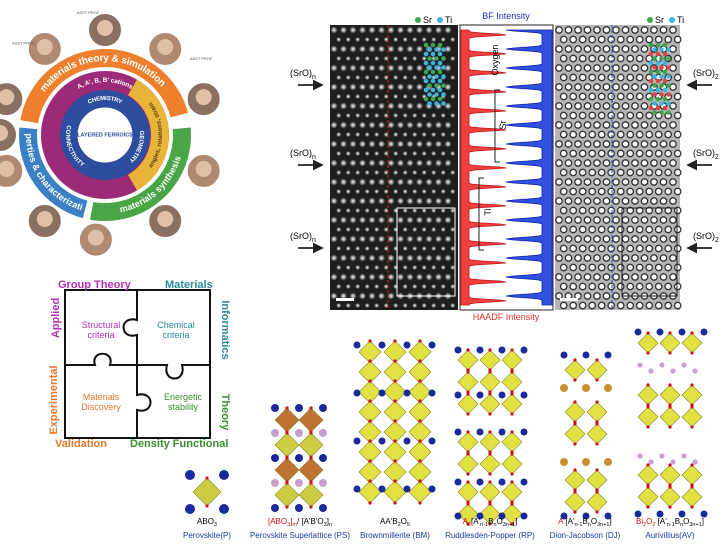 The width and height of the screenshot is (728, 545). Describe the element at coordinates (500, 521) in the screenshot. I see `formula-part: O` at that location.